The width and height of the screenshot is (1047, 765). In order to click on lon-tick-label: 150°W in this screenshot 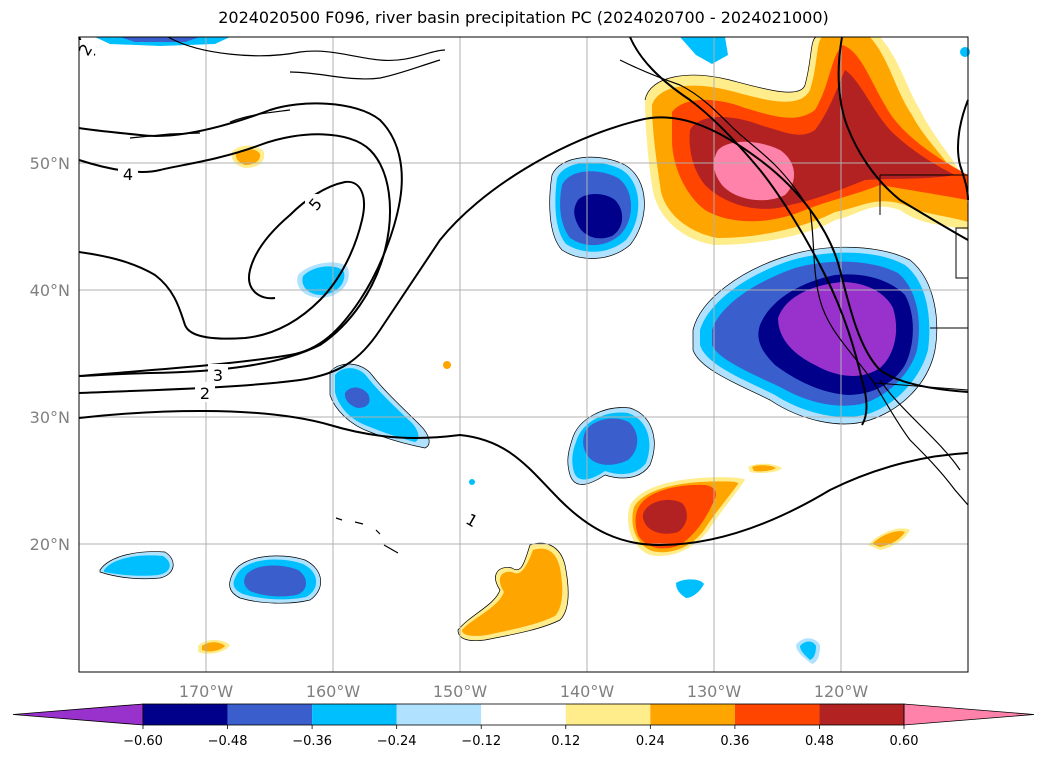, I will do `click(460, 691)`.